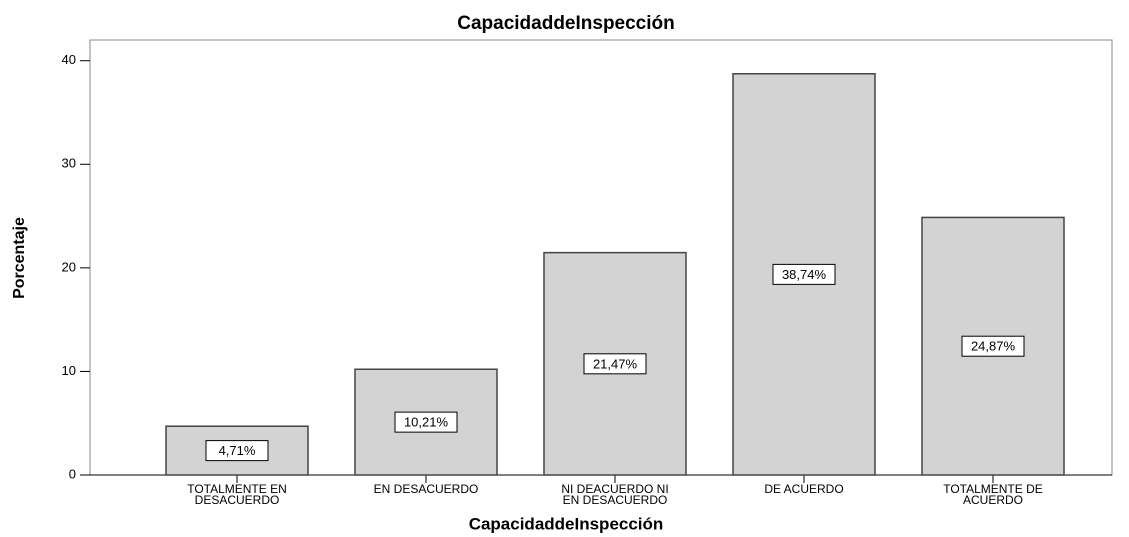 The image size is (1129, 537). Describe the element at coordinates (69, 163) in the screenshot. I see `y-tick-label: 30` at that location.